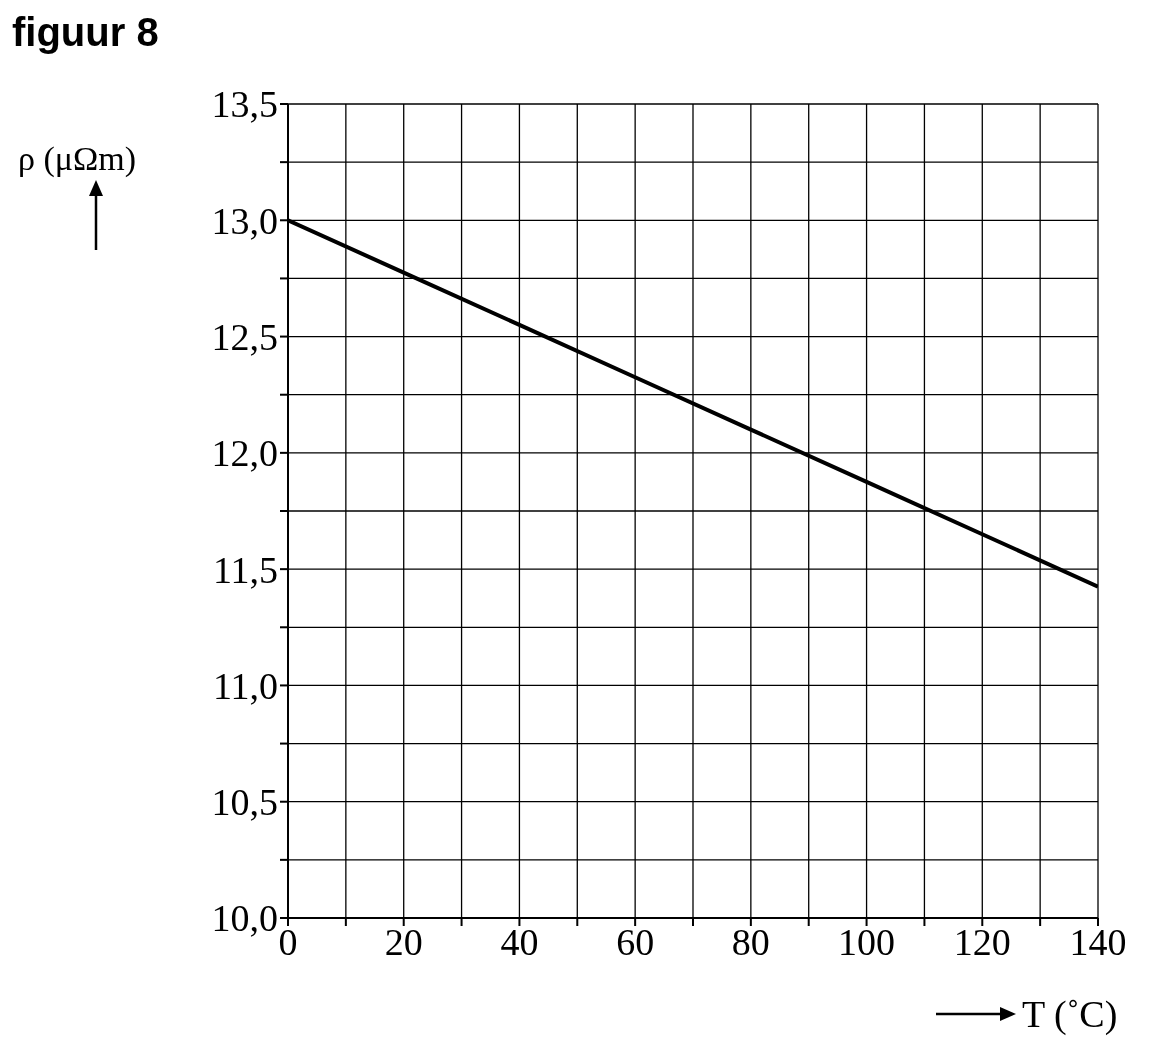 The image size is (1156, 1060). I want to click on y-axis-title: ρ (μΩm), so click(77, 159).